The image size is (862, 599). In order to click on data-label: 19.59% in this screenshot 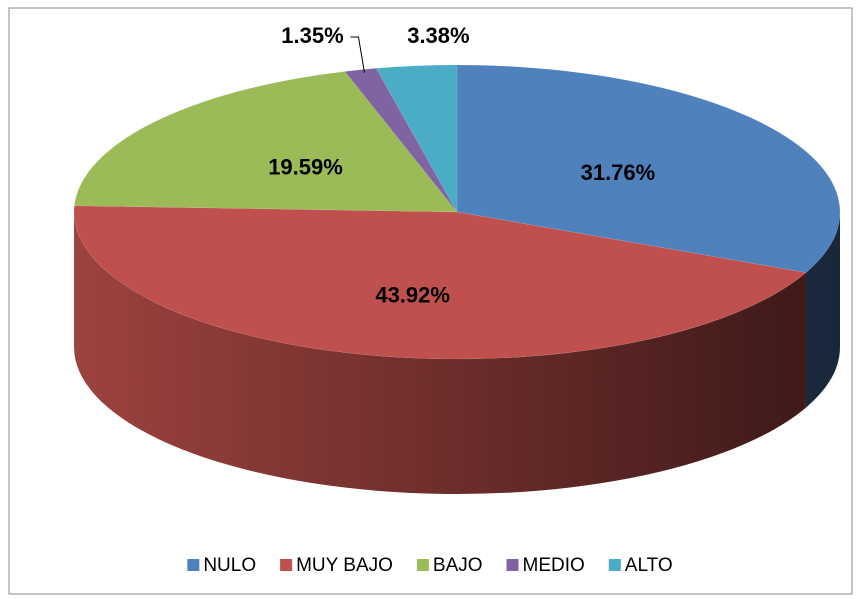, I will do `click(305, 166)`.